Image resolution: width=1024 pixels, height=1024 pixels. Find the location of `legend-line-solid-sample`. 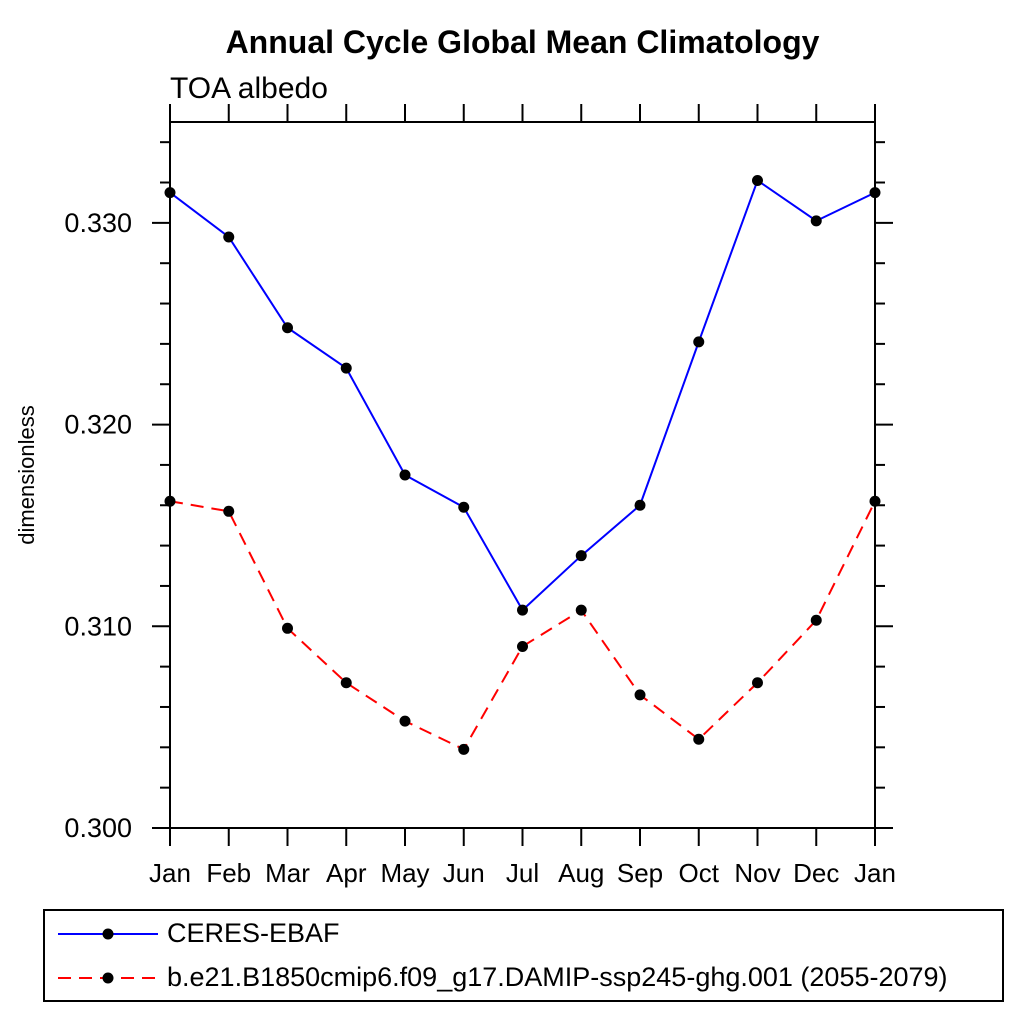

legend-line-solid-sample is located at coordinates (108, 933).